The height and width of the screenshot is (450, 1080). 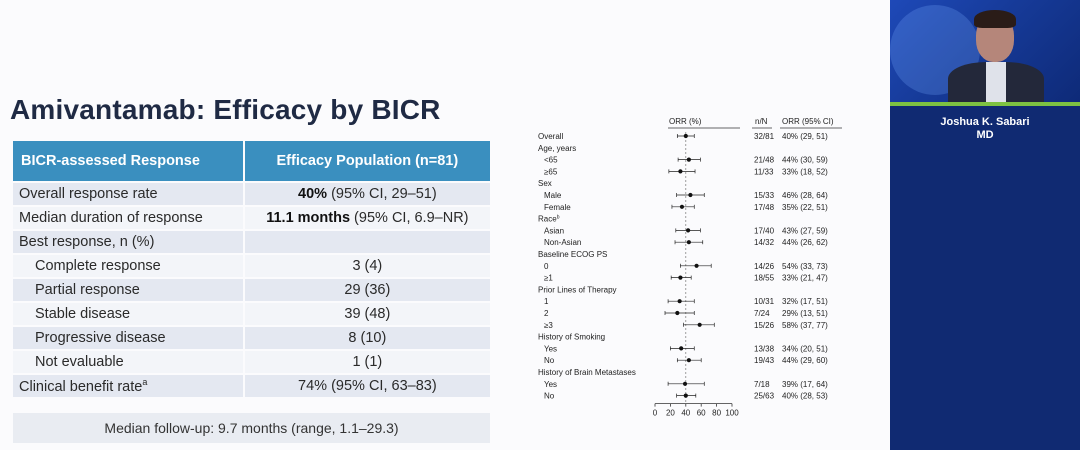 I want to click on row-orr: 40% (29, 51), so click(x=805, y=136).